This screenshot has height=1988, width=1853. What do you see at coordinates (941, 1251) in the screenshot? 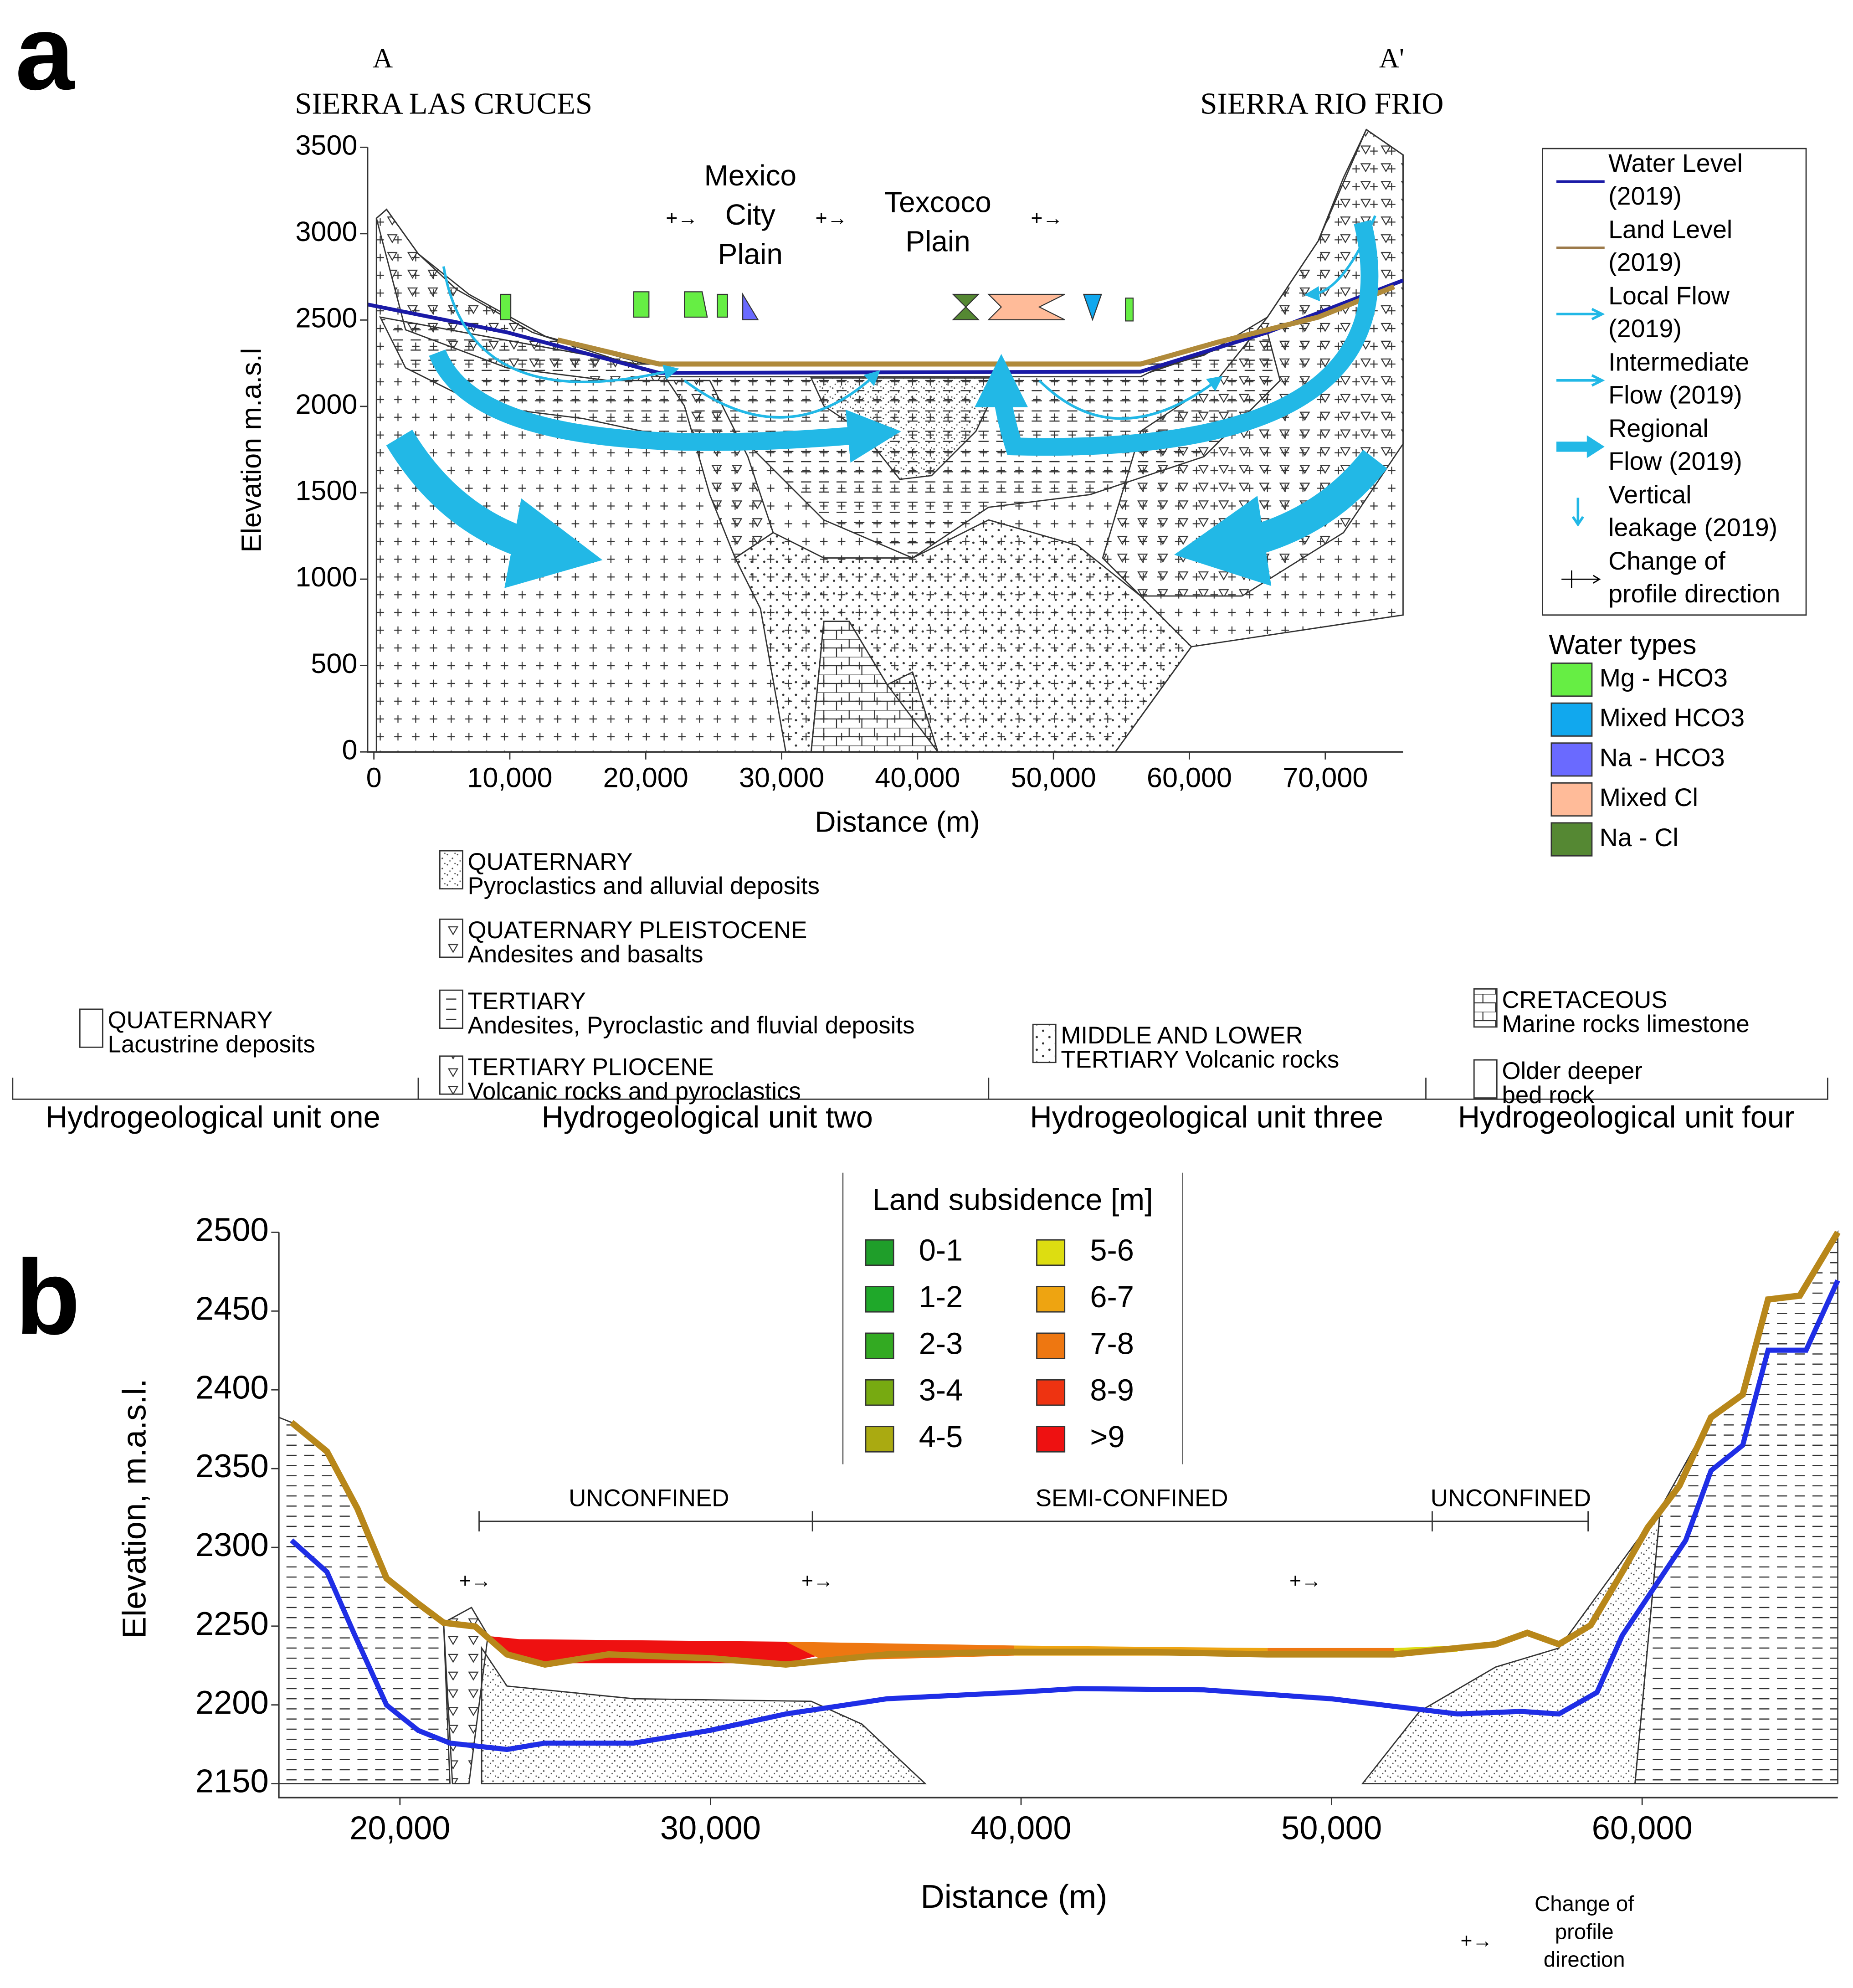
I see `class-label: 0-1` at bounding box center [941, 1251].